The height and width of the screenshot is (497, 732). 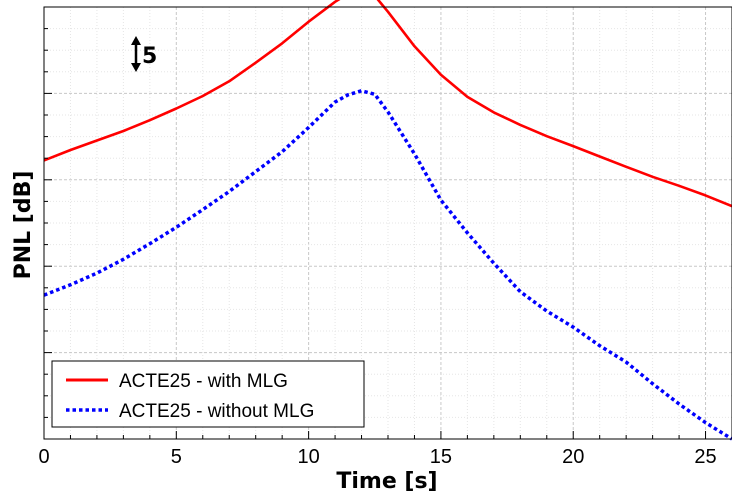 What do you see at coordinates (23, 225) in the screenshot?
I see `y-axis-title: PNL [dB]` at bounding box center [23, 225].